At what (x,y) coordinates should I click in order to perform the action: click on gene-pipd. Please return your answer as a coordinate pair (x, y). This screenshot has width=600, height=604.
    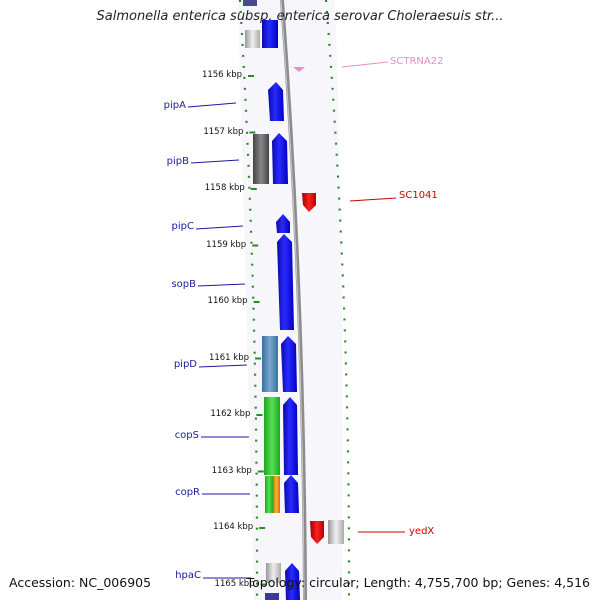
    Looking at the image, I should click on (289, 364).